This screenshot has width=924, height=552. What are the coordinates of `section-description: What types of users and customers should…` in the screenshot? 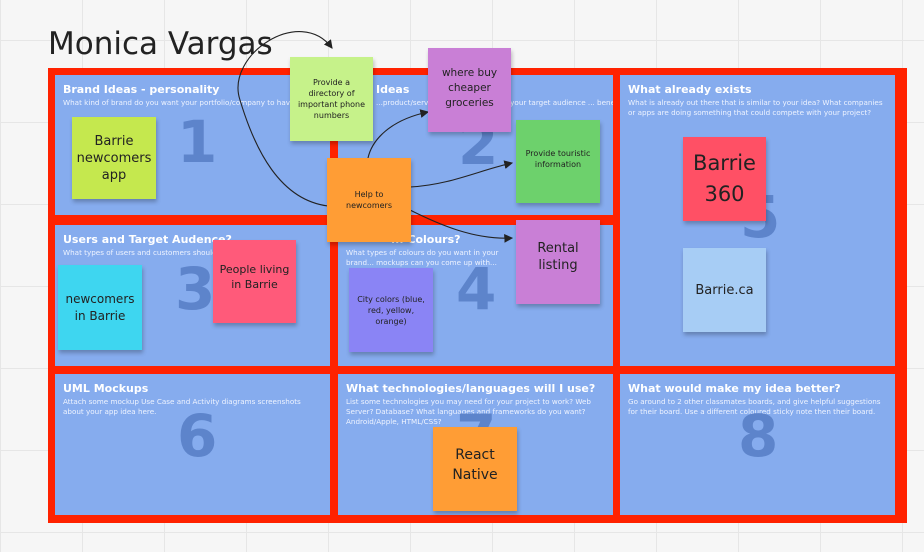 It's located at (143, 252).